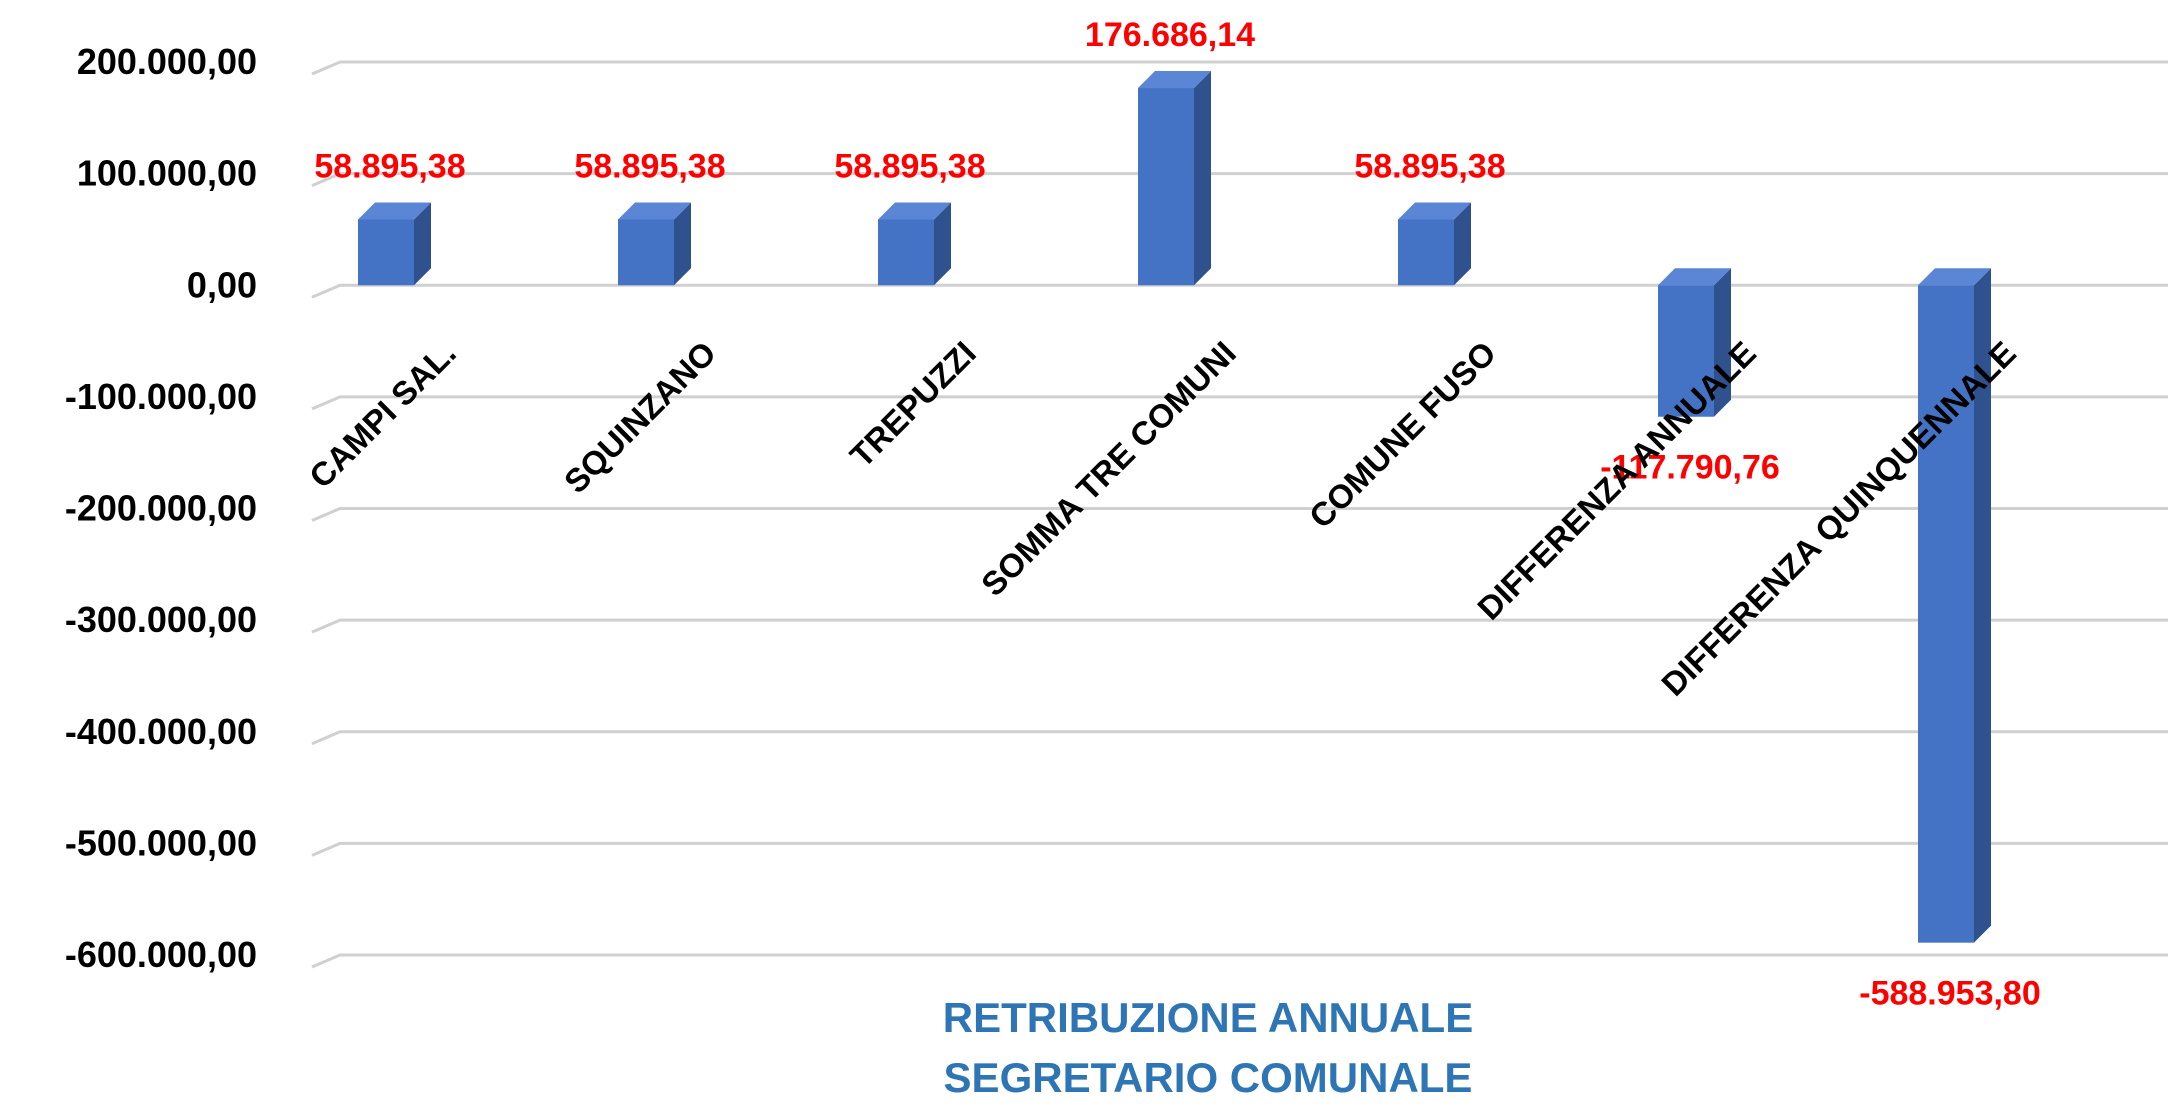  What do you see at coordinates (913, 404) in the screenshot?
I see `x-tick-label: TREPUZZI` at bounding box center [913, 404].